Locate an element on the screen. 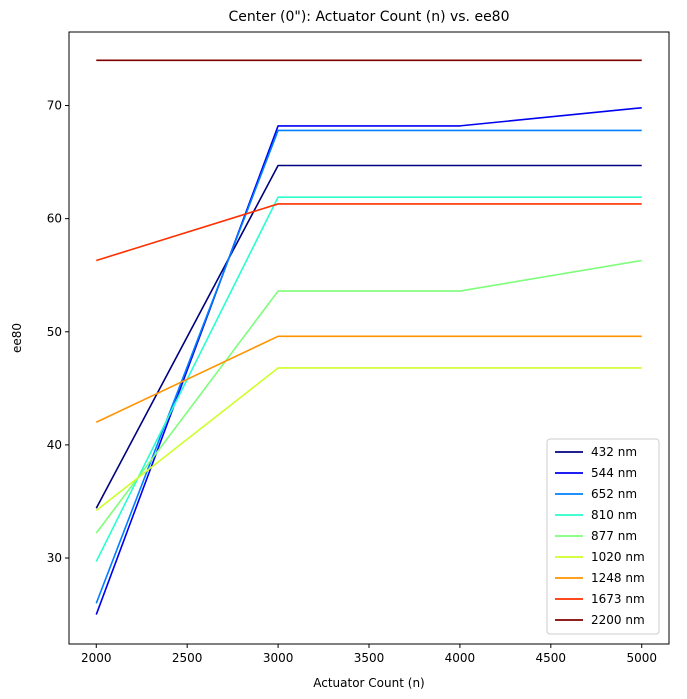 This screenshot has height=699, width=687. legend-label: 1673 nm is located at coordinates (618, 599).